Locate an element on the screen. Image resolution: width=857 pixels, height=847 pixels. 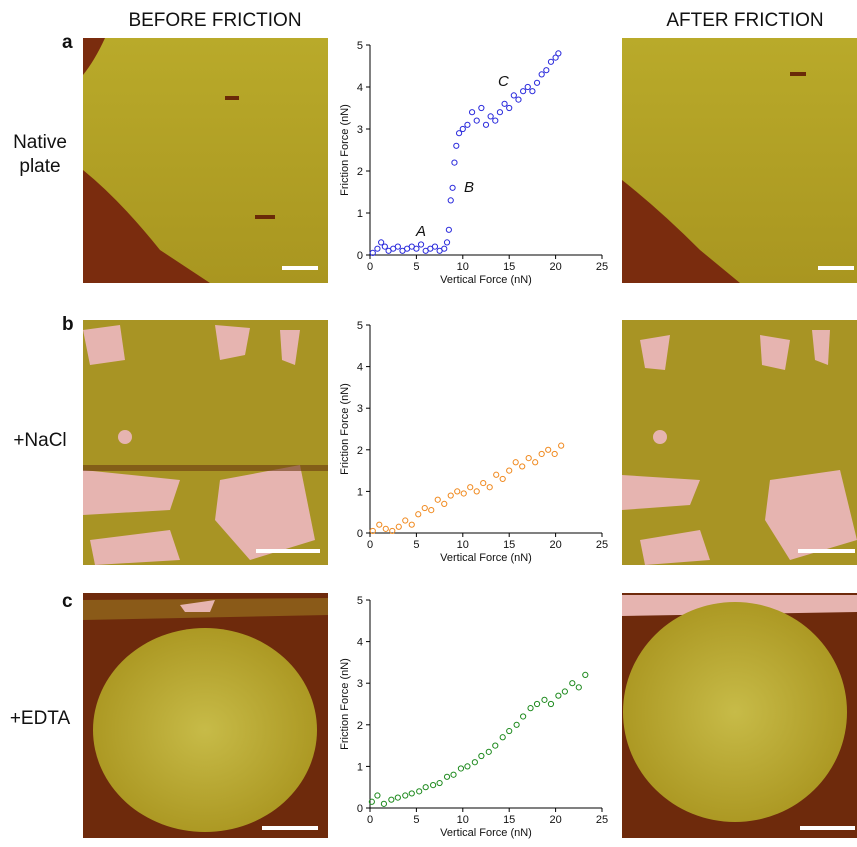
row-label: plate is located at coordinates (39, 166).